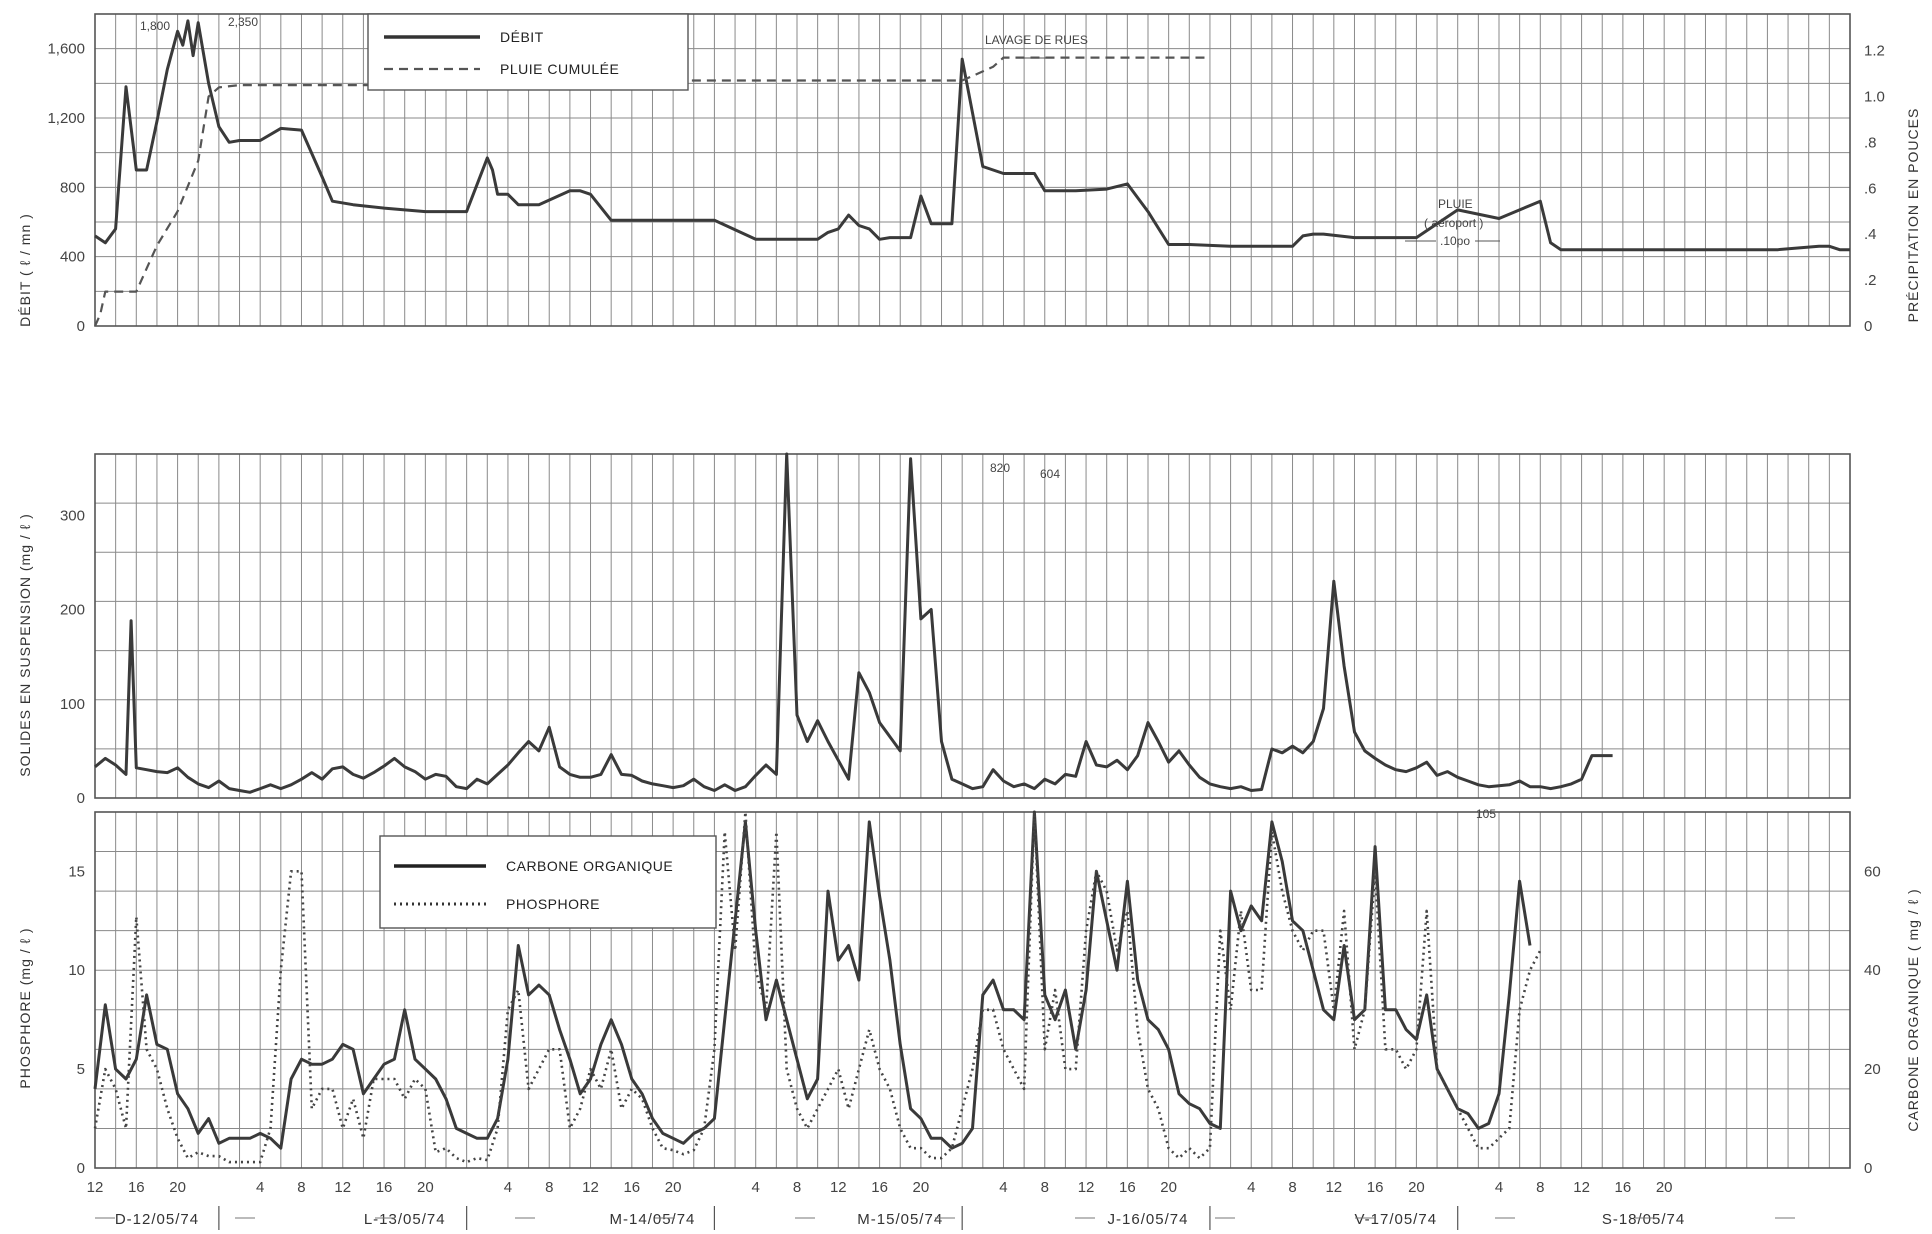 The height and width of the screenshot is (1234, 1932). Describe the element at coordinates (651, 191) in the screenshot. I see `pluie-cumul-e-series-line` at that location.